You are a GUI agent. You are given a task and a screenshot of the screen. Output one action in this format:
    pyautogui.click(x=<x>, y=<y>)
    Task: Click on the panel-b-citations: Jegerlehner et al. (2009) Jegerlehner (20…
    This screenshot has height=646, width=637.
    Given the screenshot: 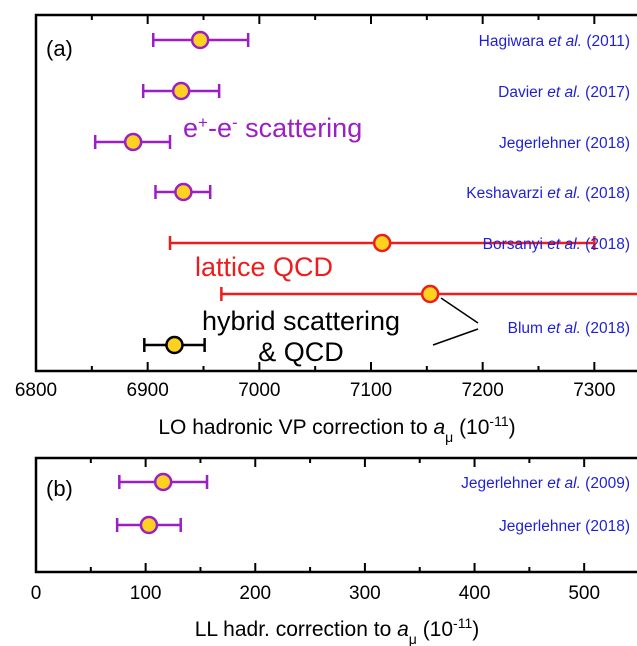 What is the action you would take?
    pyautogui.click(x=545, y=505)
    